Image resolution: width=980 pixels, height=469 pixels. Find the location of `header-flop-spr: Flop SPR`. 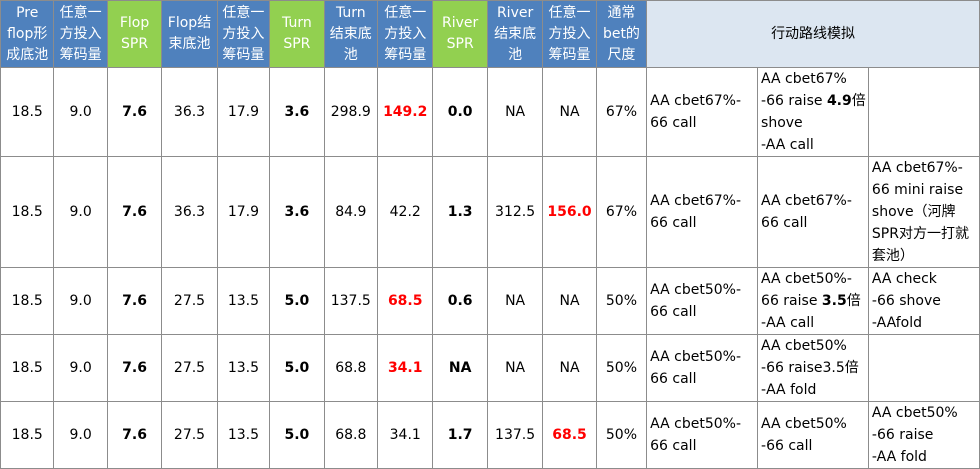

header-flop-spr: Flop SPR is located at coordinates (134, 34).